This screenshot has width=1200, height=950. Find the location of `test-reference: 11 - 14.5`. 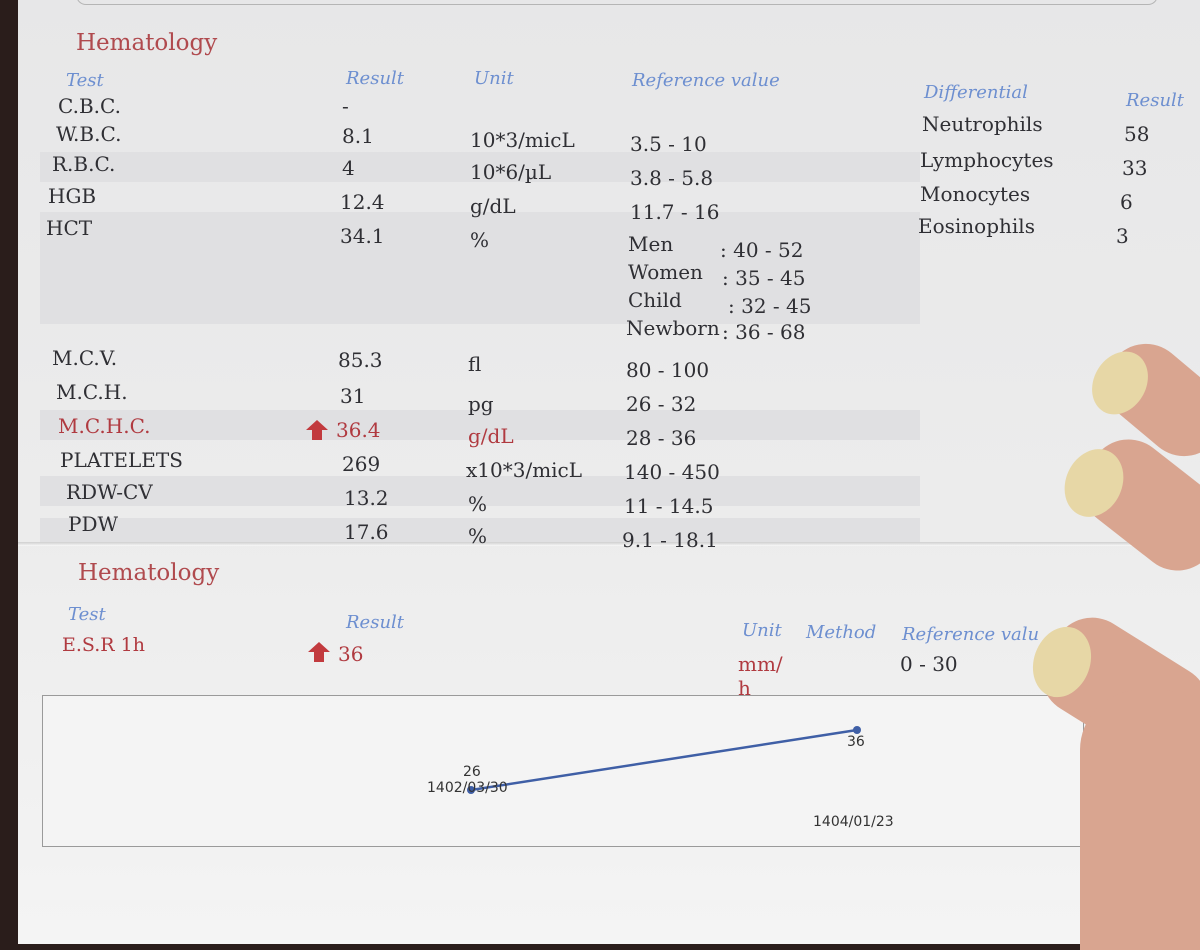

test-reference: 11 - 14.5 is located at coordinates (669, 506).